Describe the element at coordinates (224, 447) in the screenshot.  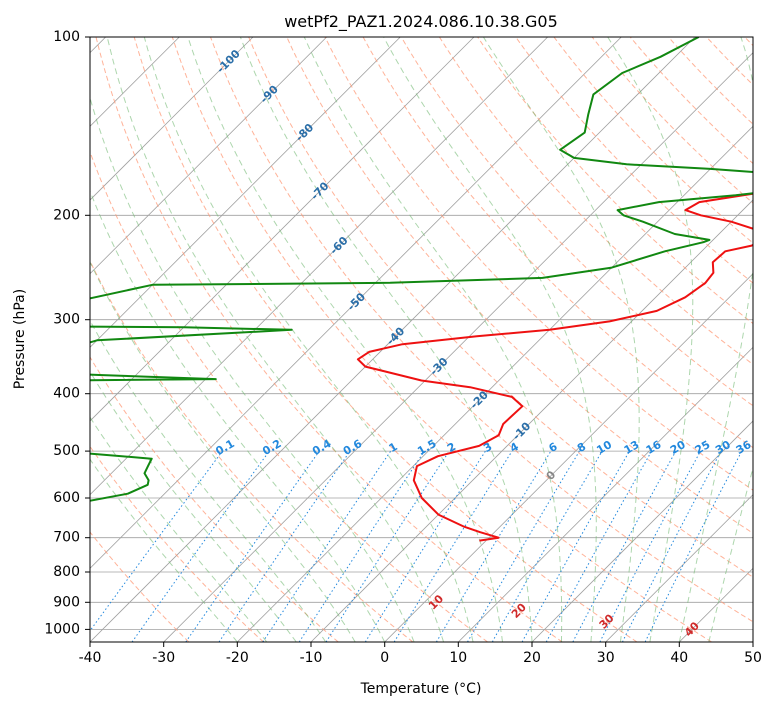
I see `mixing-ratio-label: 0.1` at that location.